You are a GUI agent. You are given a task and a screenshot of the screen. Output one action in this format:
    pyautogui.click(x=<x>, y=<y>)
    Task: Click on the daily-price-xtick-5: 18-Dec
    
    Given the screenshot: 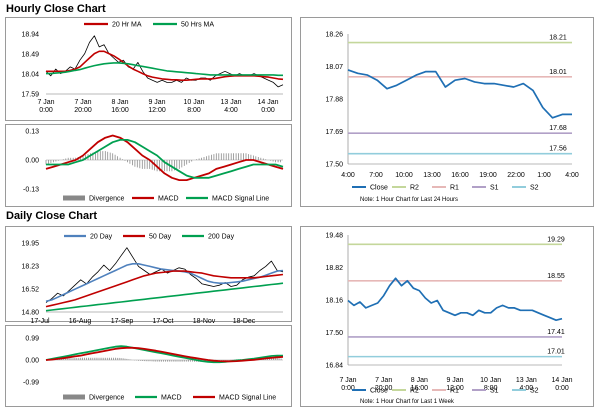 What is the action you would take?
    pyautogui.click(x=244, y=321)
    